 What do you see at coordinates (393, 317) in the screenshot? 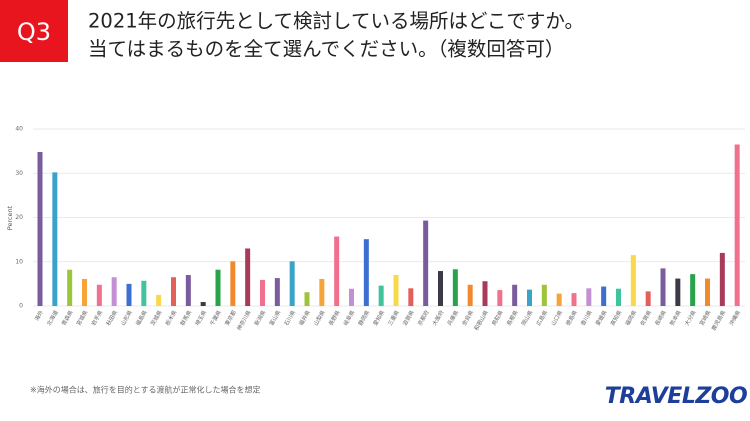
I see `x-tick-label: 三重県` at bounding box center [393, 317].